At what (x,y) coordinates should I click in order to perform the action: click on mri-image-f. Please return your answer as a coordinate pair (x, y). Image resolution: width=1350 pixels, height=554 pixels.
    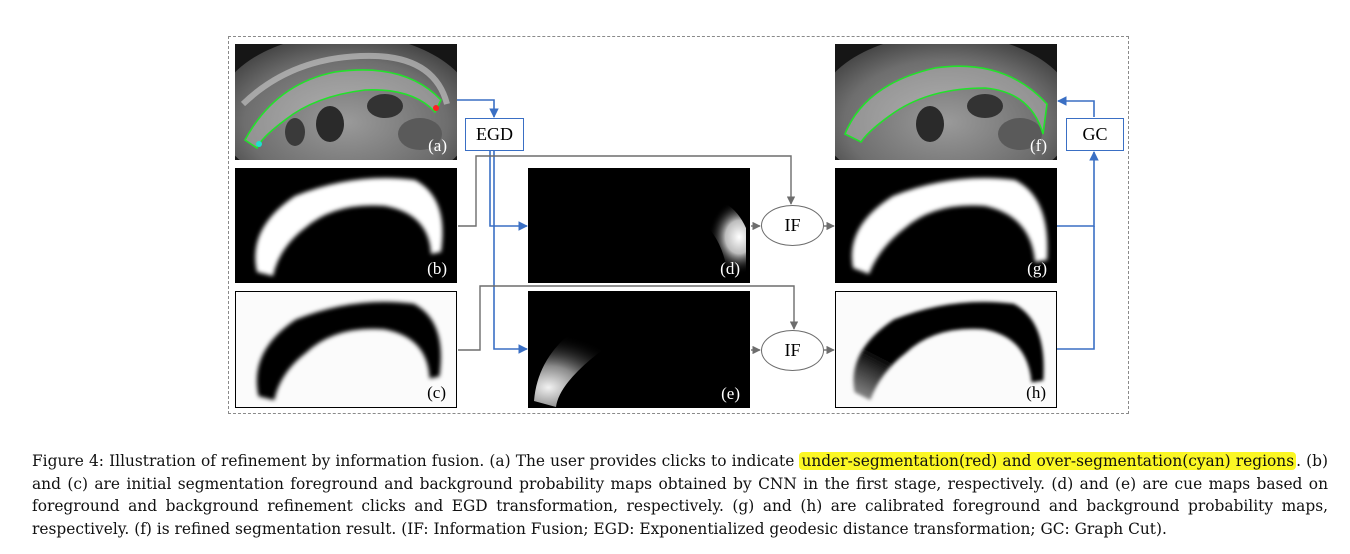
    Looking at the image, I should click on (946, 102).